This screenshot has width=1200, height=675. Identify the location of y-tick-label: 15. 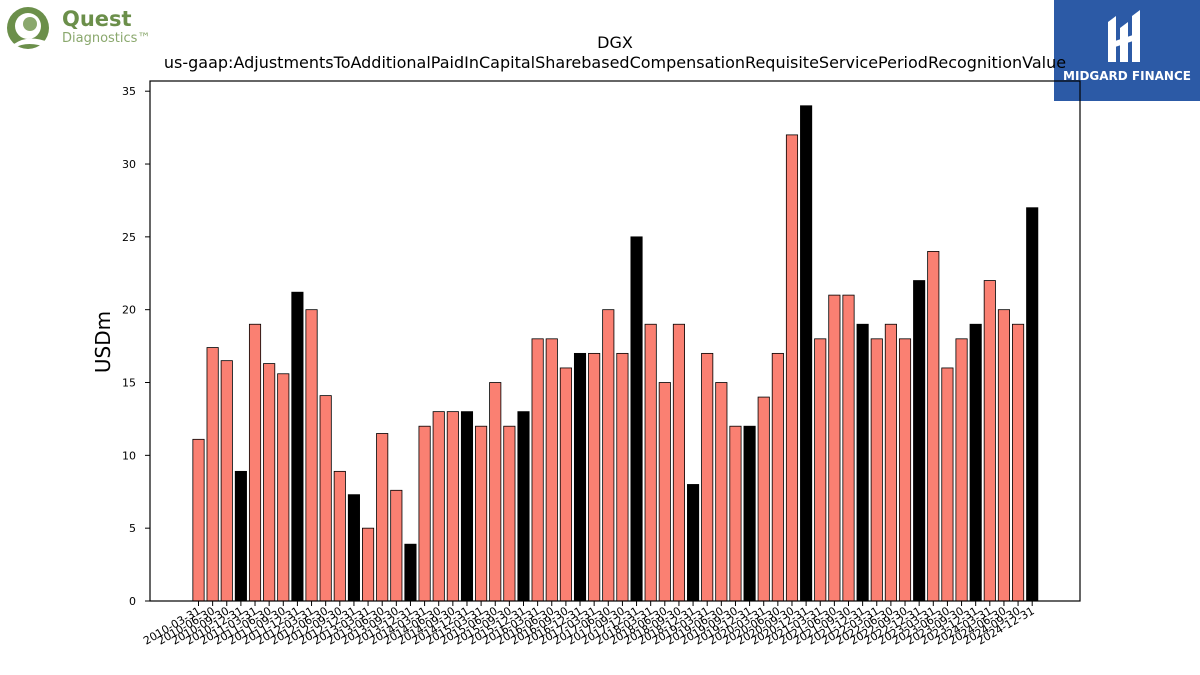
(129, 383).